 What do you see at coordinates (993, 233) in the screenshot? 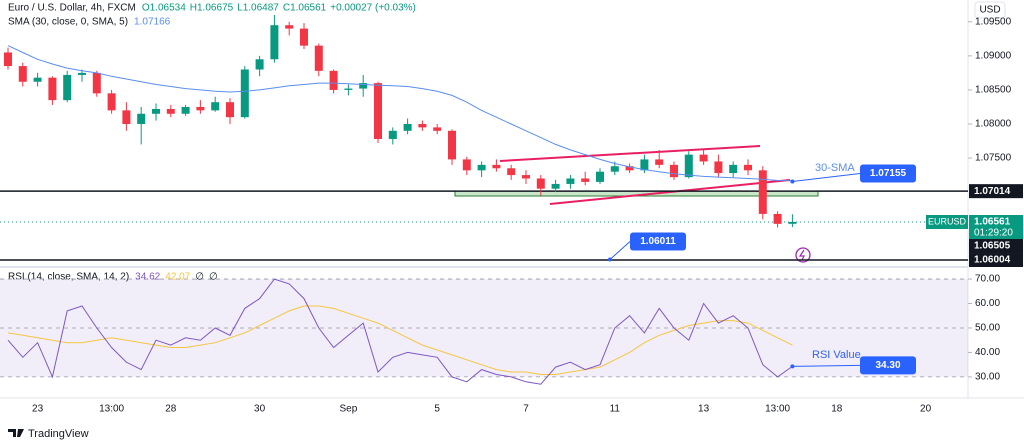
I see `countdown-label: 01:29:20` at bounding box center [993, 233].